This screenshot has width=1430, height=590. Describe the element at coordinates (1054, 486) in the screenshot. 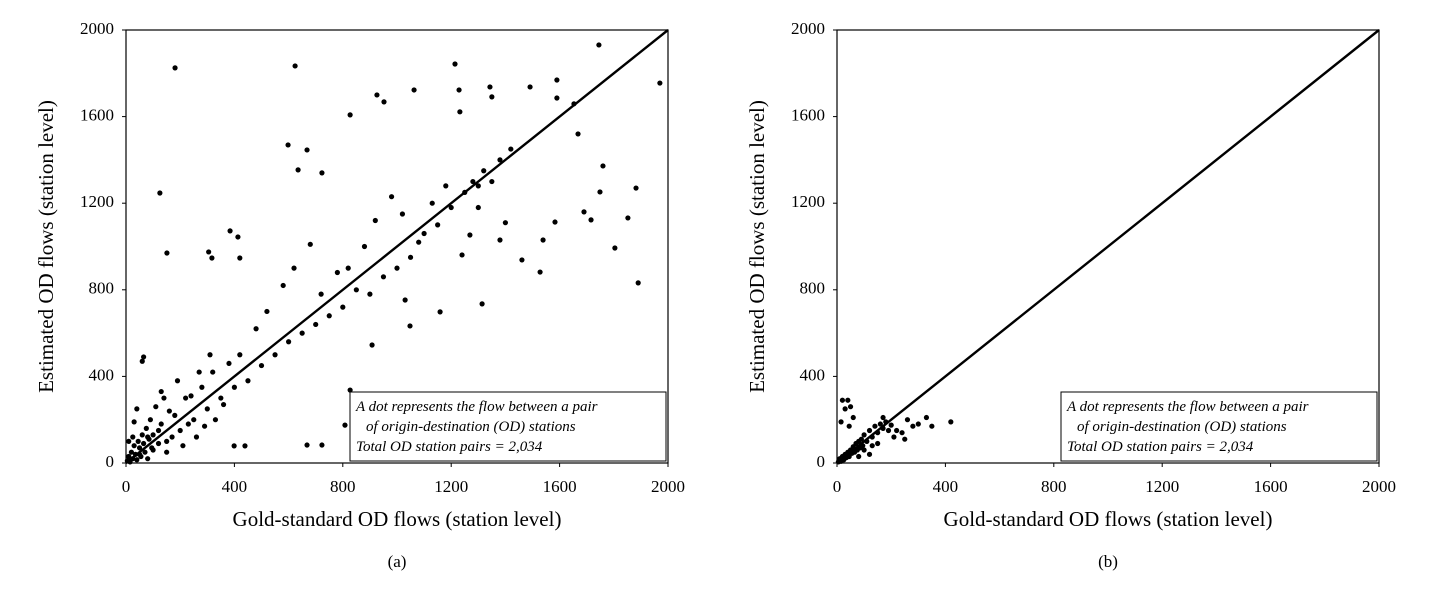

I see `x-tick-label: 800` at that location.